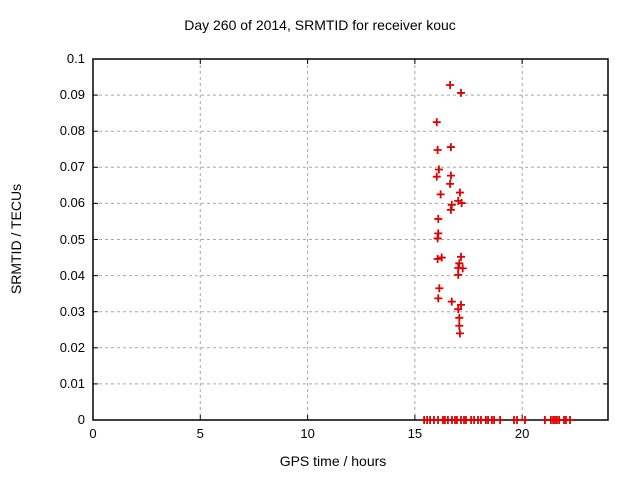 This screenshot has height=480, width=640. What do you see at coordinates (72, 95) in the screenshot?
I see `y-tick-label: 0.09` at bounding box center [72, 95].